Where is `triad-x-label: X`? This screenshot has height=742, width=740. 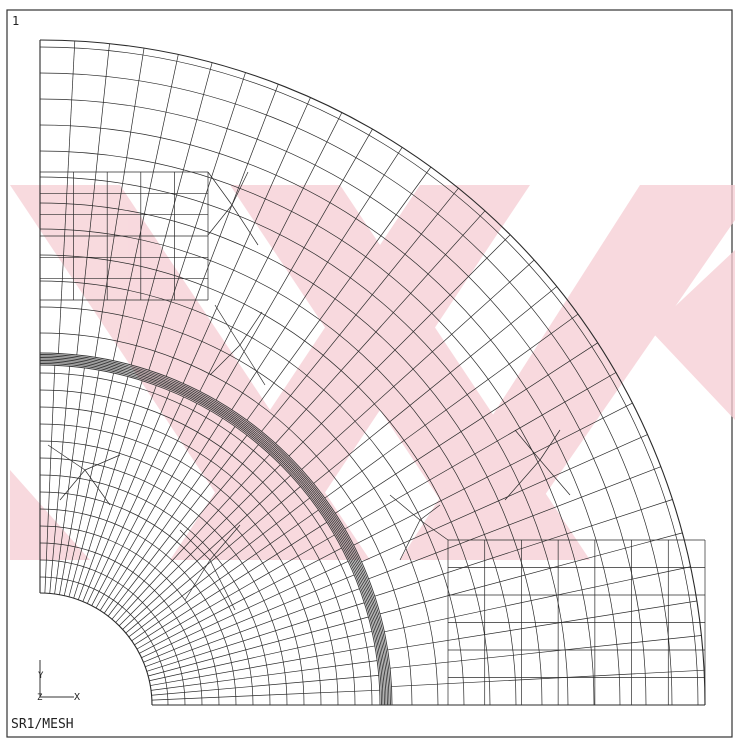 triad-x-label: X is located at coordinates (77, 697).